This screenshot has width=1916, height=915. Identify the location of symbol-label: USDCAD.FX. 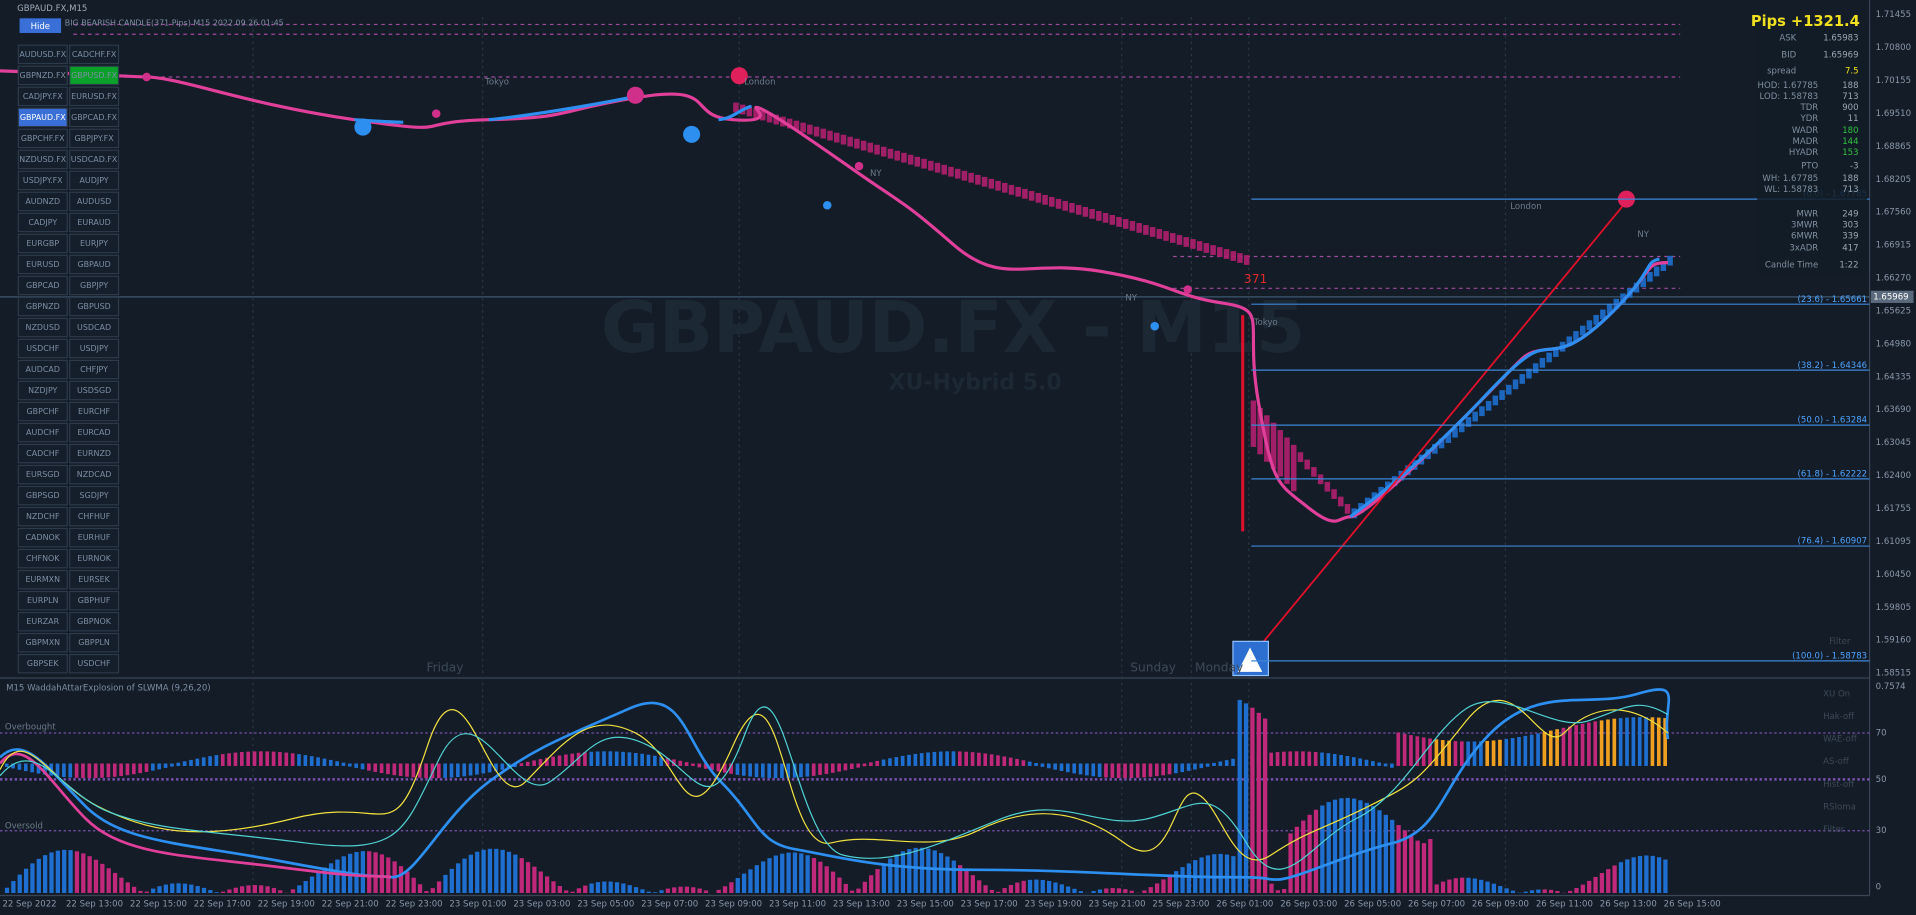
(94, 159).